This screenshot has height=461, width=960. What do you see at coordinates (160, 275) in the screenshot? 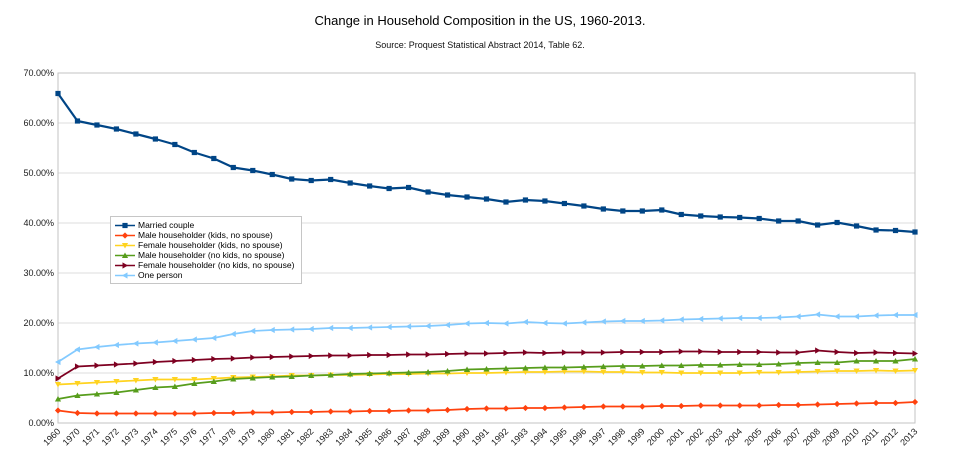
I see `legend-item-label: One person` at bounding box center [160, 275].